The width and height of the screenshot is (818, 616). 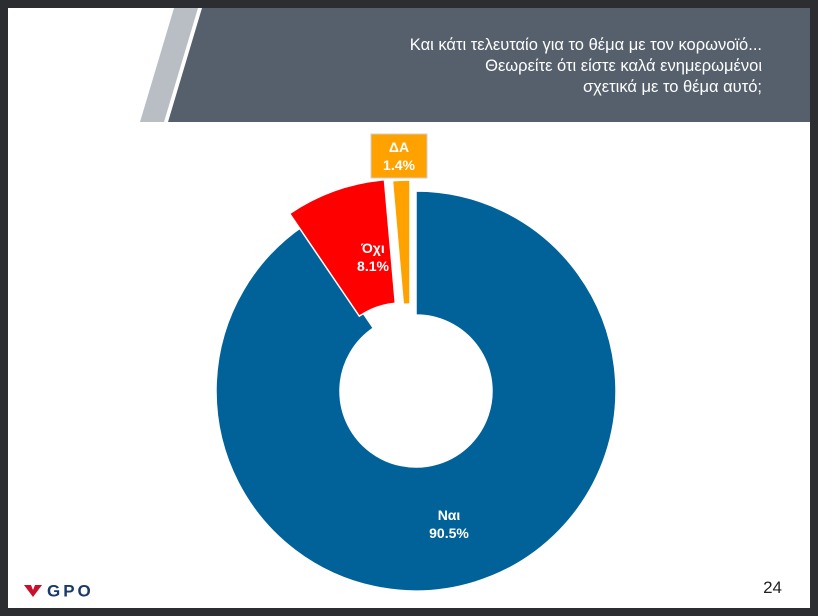 I want to click on slice-value-label-0: 90.5%, so click(x=449, y=533).